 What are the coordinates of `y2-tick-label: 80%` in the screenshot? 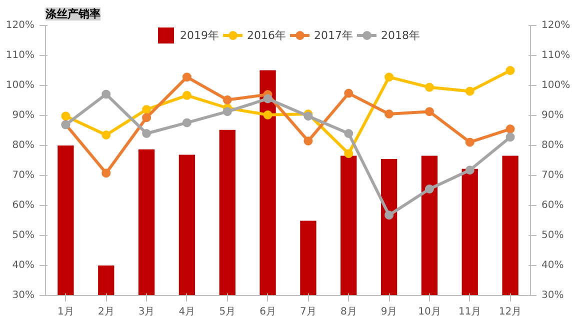 It's located at (553, 145).